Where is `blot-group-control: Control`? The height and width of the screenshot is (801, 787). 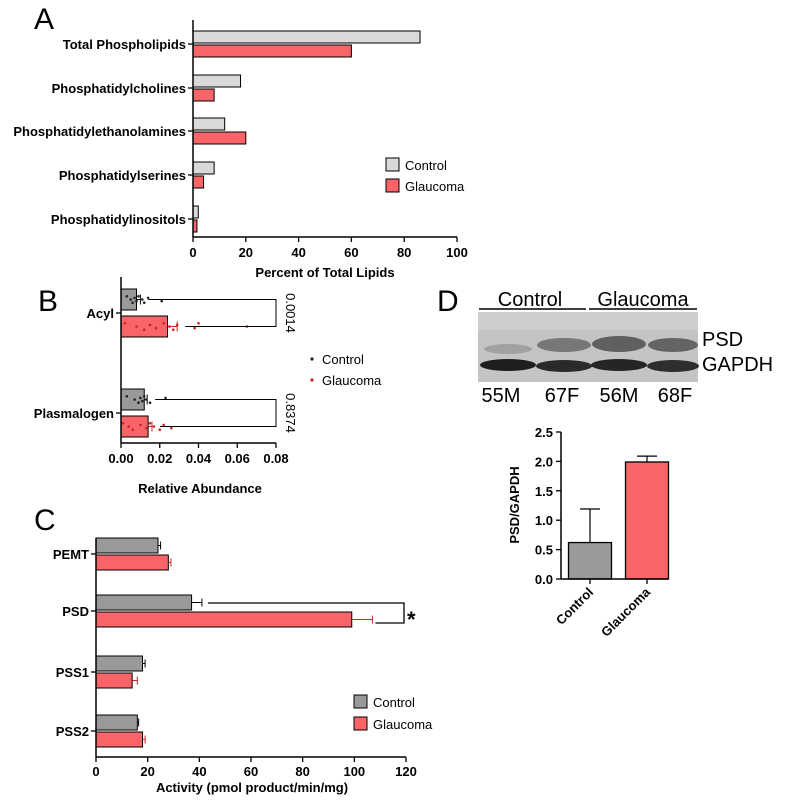
blot-group-control: Control is located at coordinates (530, 300).